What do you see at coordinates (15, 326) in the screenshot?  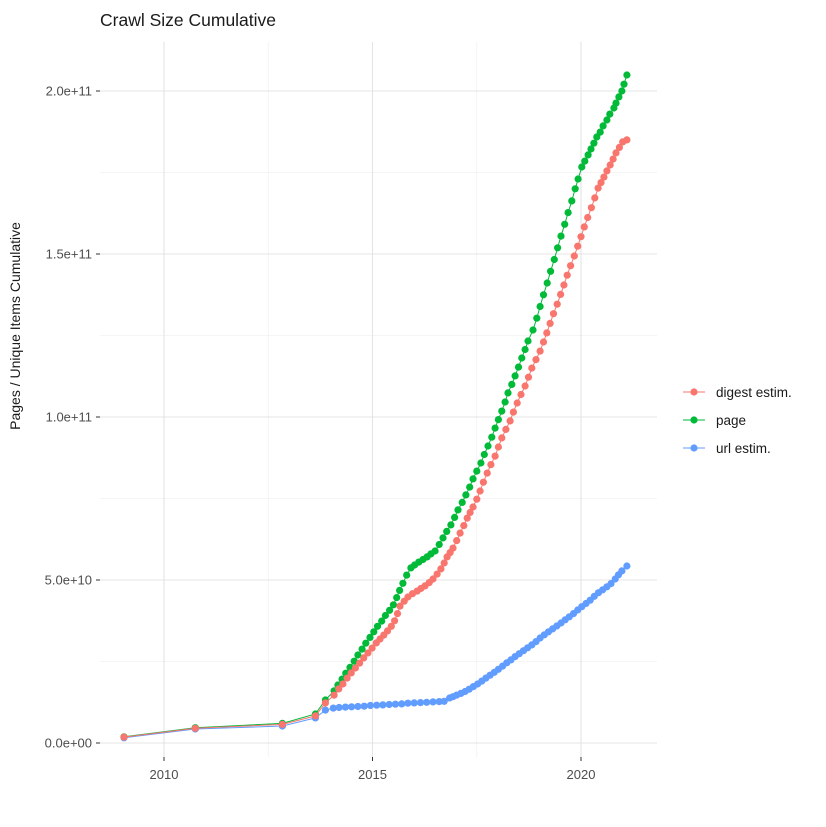 I see `y-axis-title: Pages / Unique Items Cumulative` at bounding box center [15, 326].